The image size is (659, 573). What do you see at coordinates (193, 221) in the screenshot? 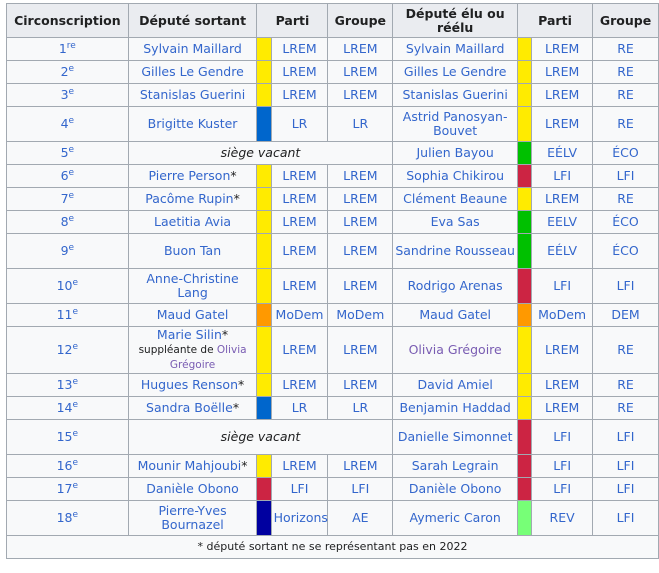
I see `depute-sortant-link: Laetitia Avia` at bounding box center [193, 221].